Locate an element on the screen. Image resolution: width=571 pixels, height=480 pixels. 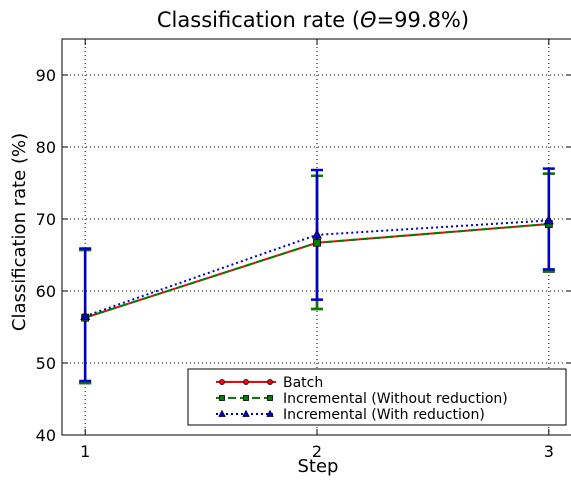
y-tick-label: 50 is located at coordinates (46, 363).